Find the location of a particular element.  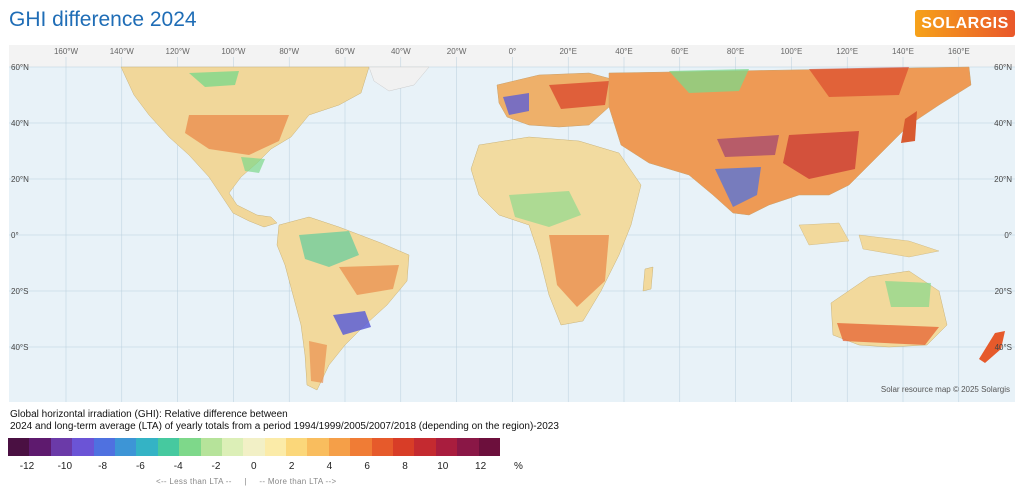

solargis-logo: SOLARGIS is located at coordinates (965, 23).